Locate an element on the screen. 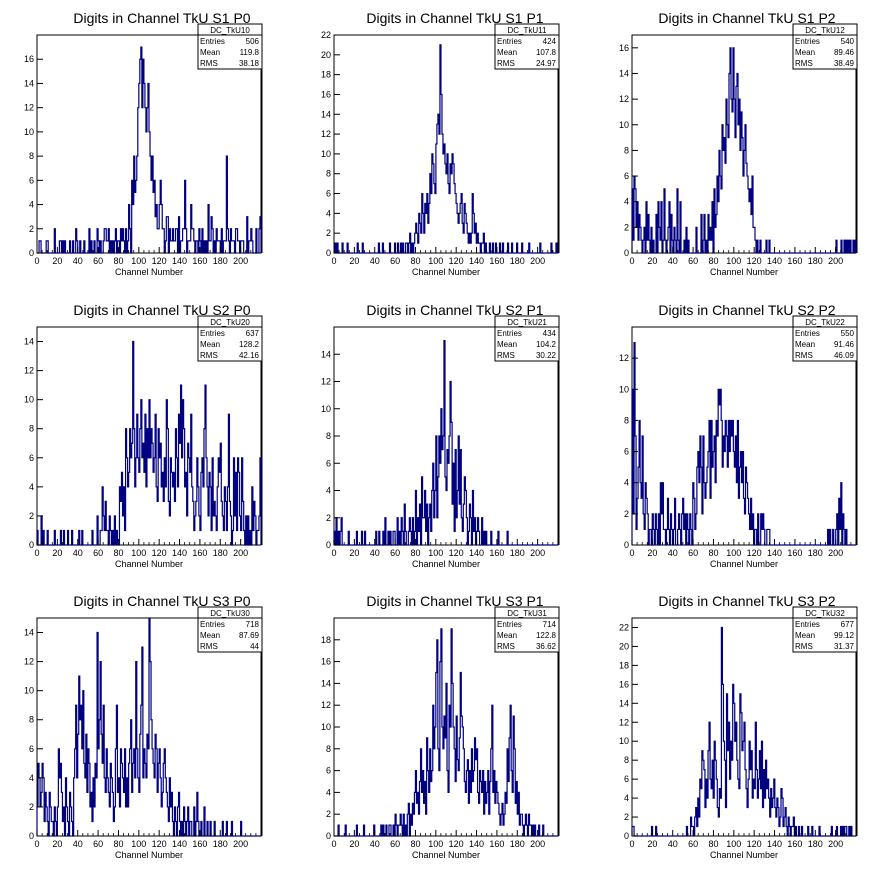 The image size is (896, 872). stats-value: 104.2 is located at coordinates (546, 344).